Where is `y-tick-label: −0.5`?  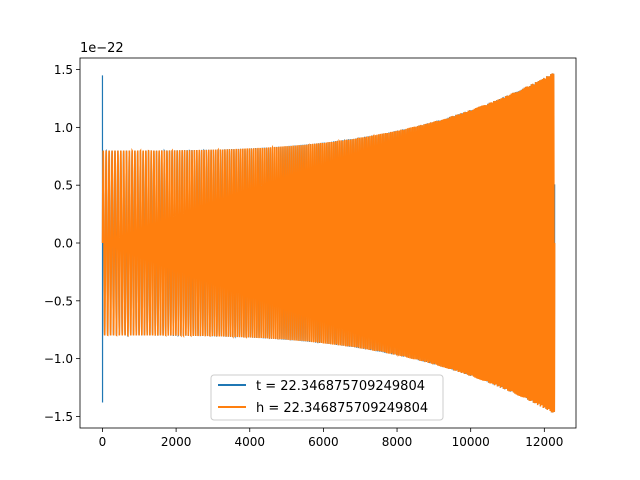
y-tick-label: −0.5 is located at coordinates (58, 301).